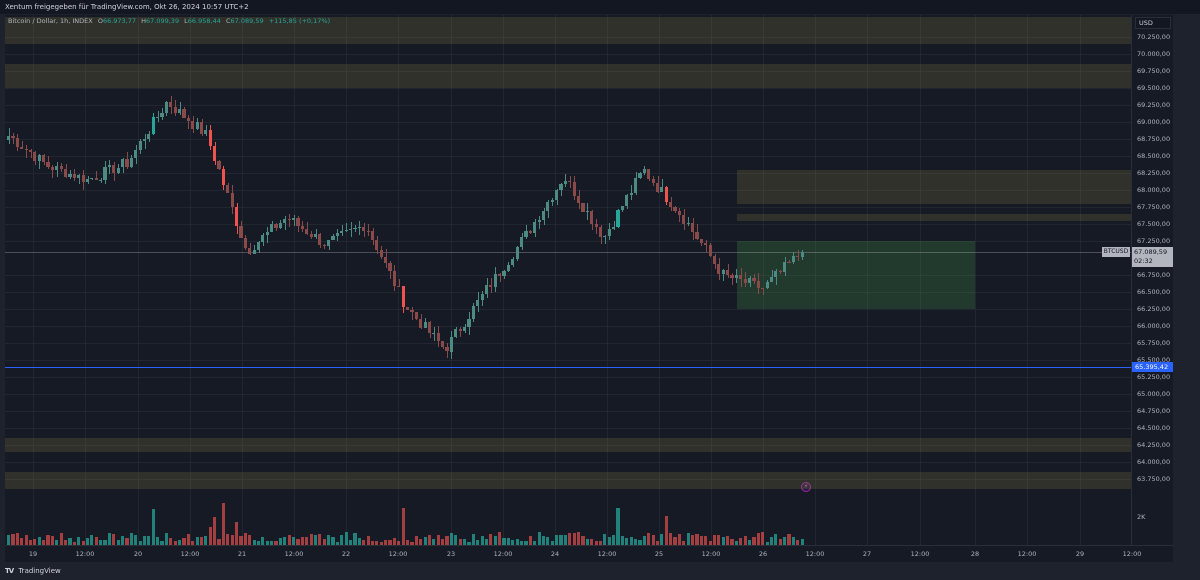 The image size is (1200, 580). Describe the element at coordinates (1154, 394) in the screenshot. I see `price-tick: 65.000,00` at that location.